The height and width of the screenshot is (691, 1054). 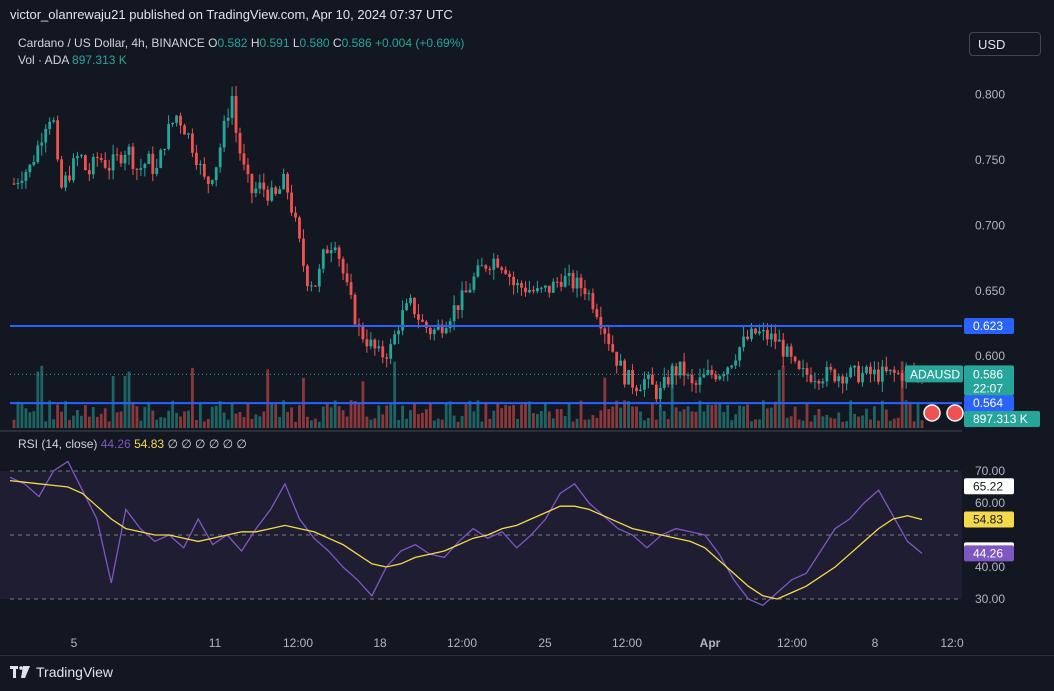 What do you see at coordinates (1005, 44) in the screenshot?
I see `currency-button: USD` at bounding box center [1005, 44].